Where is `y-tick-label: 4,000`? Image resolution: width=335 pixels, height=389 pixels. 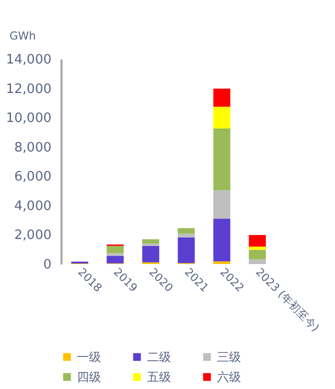 y-tick-label: 4,000 is located at coordinates (33, 206).